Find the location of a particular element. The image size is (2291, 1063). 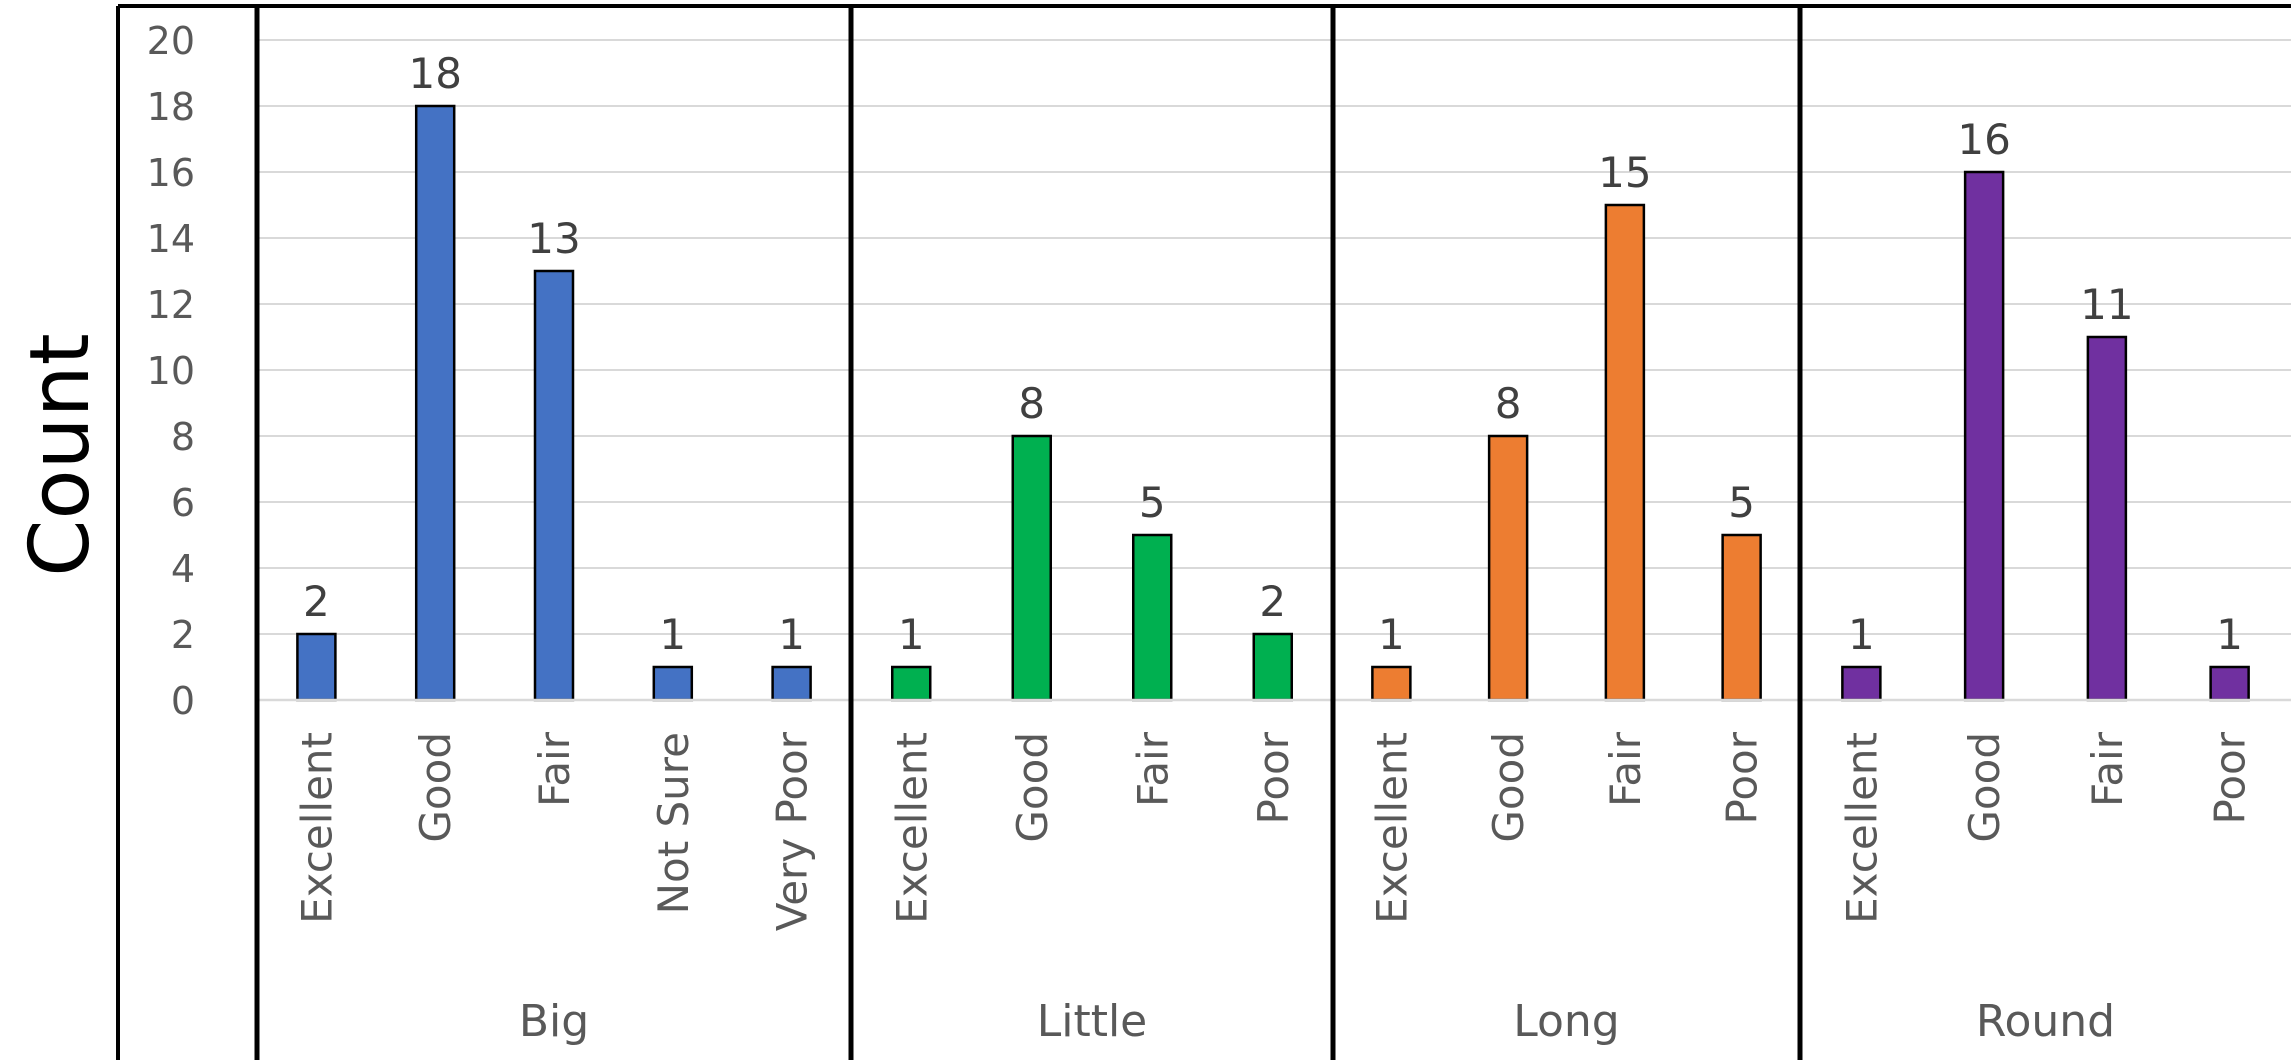

y-tick-label: 10 is located at coordinates (171, 371).